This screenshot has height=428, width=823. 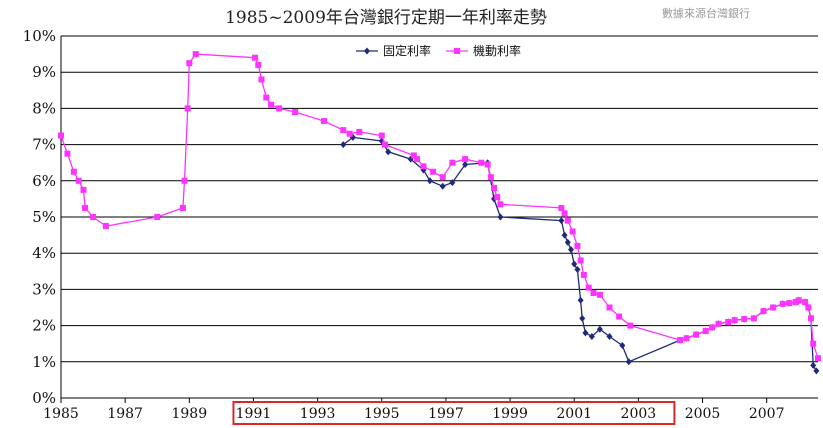 I want to click on chart-title: 1985~2009年台灣銀行定期一年利率走勢, so click(x=386, y=18).